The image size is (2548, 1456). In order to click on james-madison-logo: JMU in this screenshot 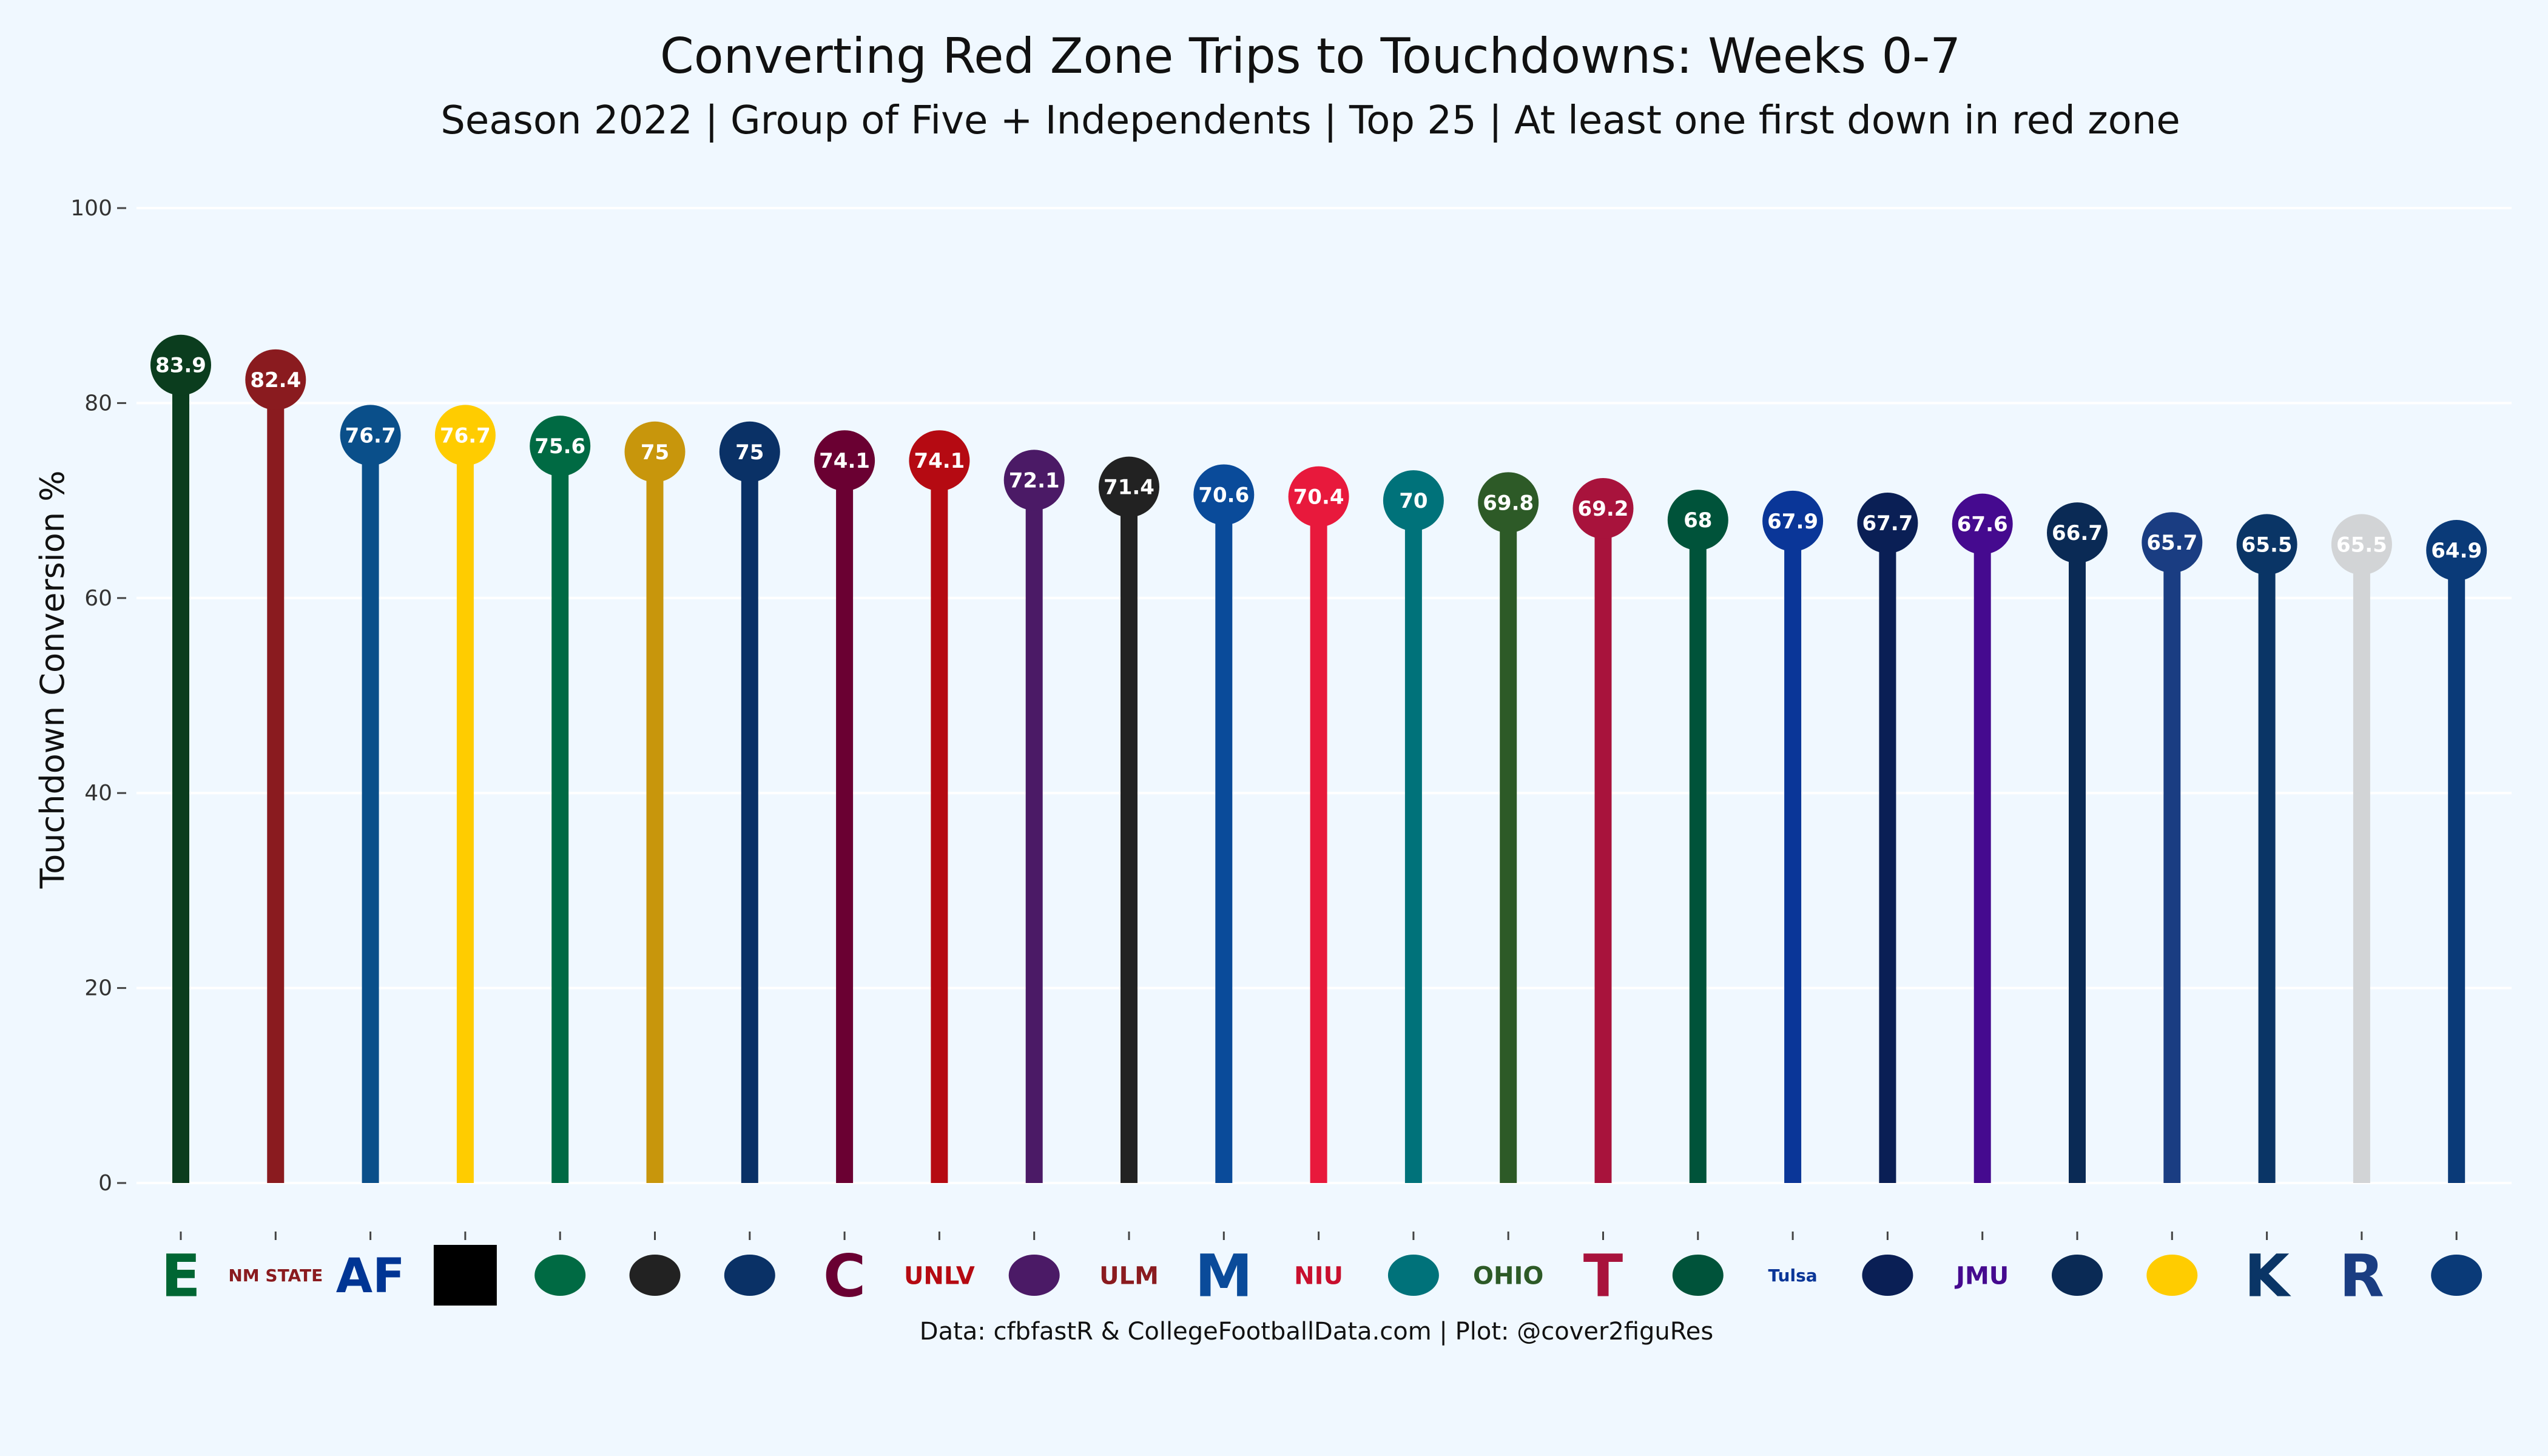, I will do `click(1981, 1276)`.